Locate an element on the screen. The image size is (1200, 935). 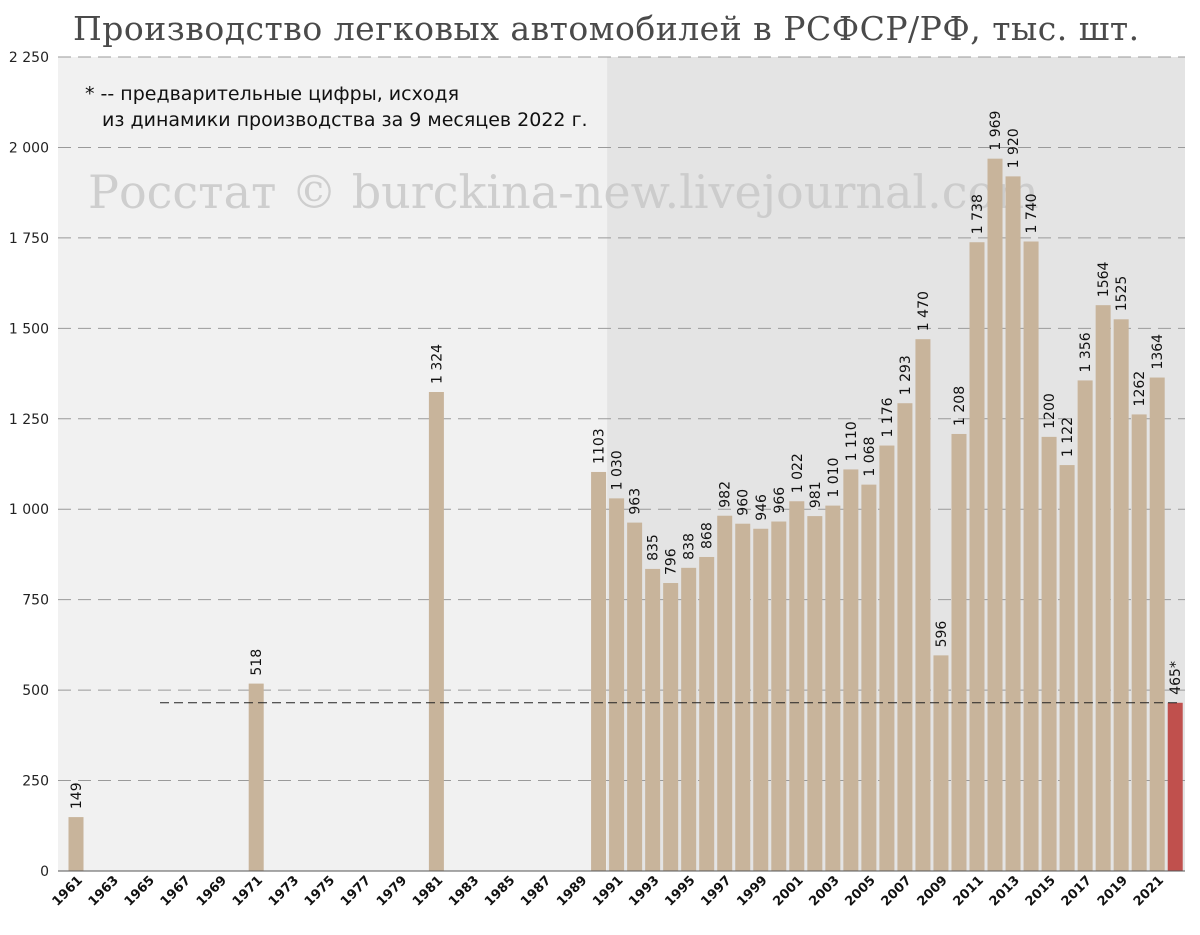
data-label: 1 010 is located at coordinates (834, 478).